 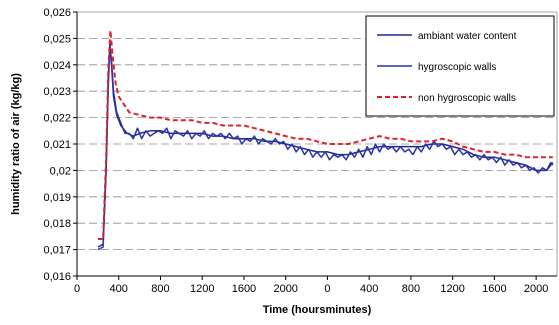 What do you see at coordinates (57, 277) in the screenshot?
I see `y-tick-label: 0,016` at bounding box center [57, 277].